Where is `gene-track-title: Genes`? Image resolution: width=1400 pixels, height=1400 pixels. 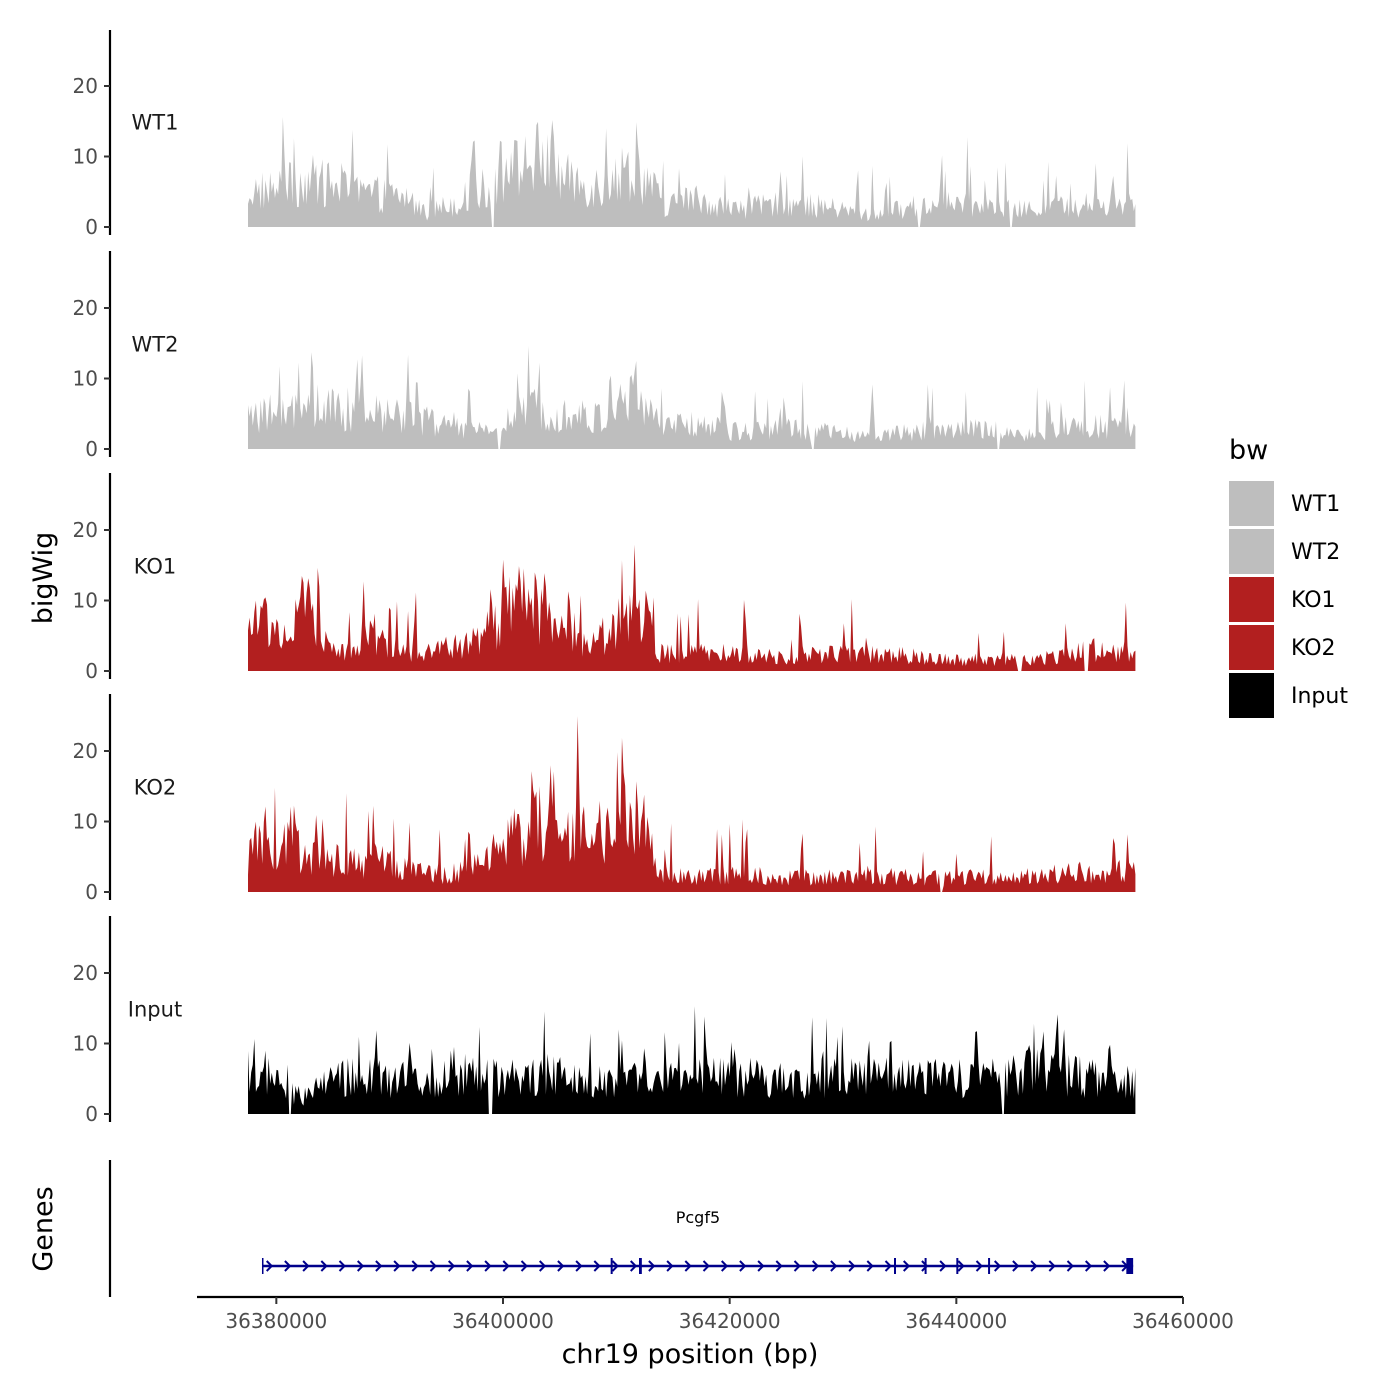 gene-track-title: Genes is located at coordinates (43, 1228).